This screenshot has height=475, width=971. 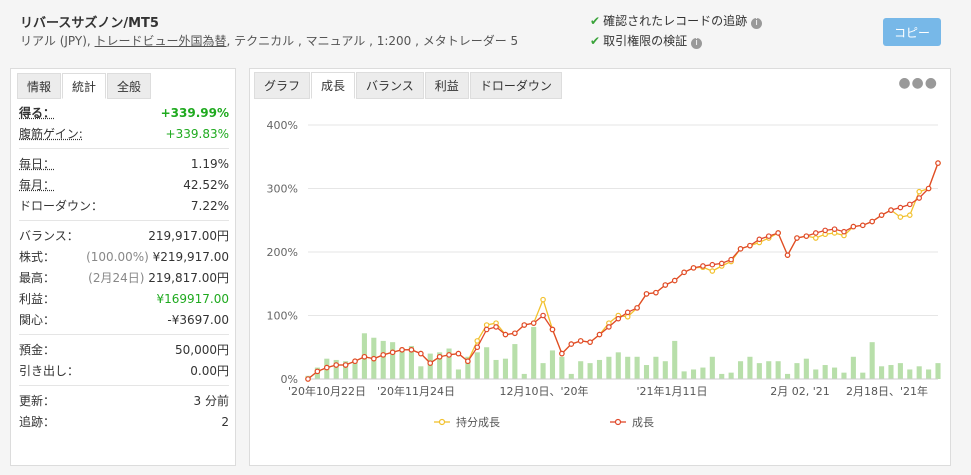 What do you see at coordinates (61, 206) in the screenshot?
I see `drawdown-label: ドローダウン：` at bounding box center [61, 206].